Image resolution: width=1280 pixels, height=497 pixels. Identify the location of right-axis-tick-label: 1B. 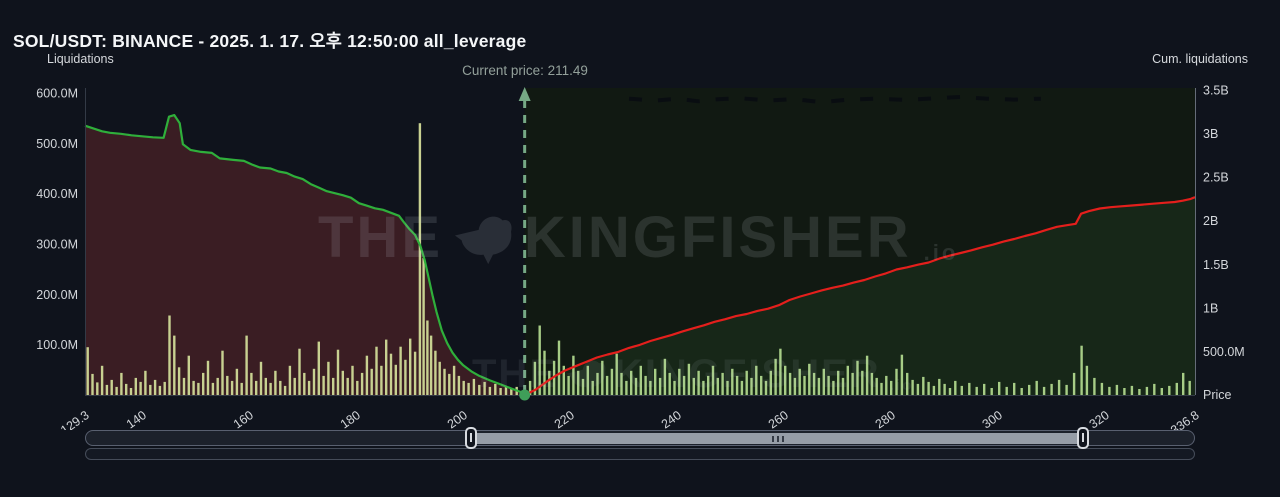
(1210, 308).